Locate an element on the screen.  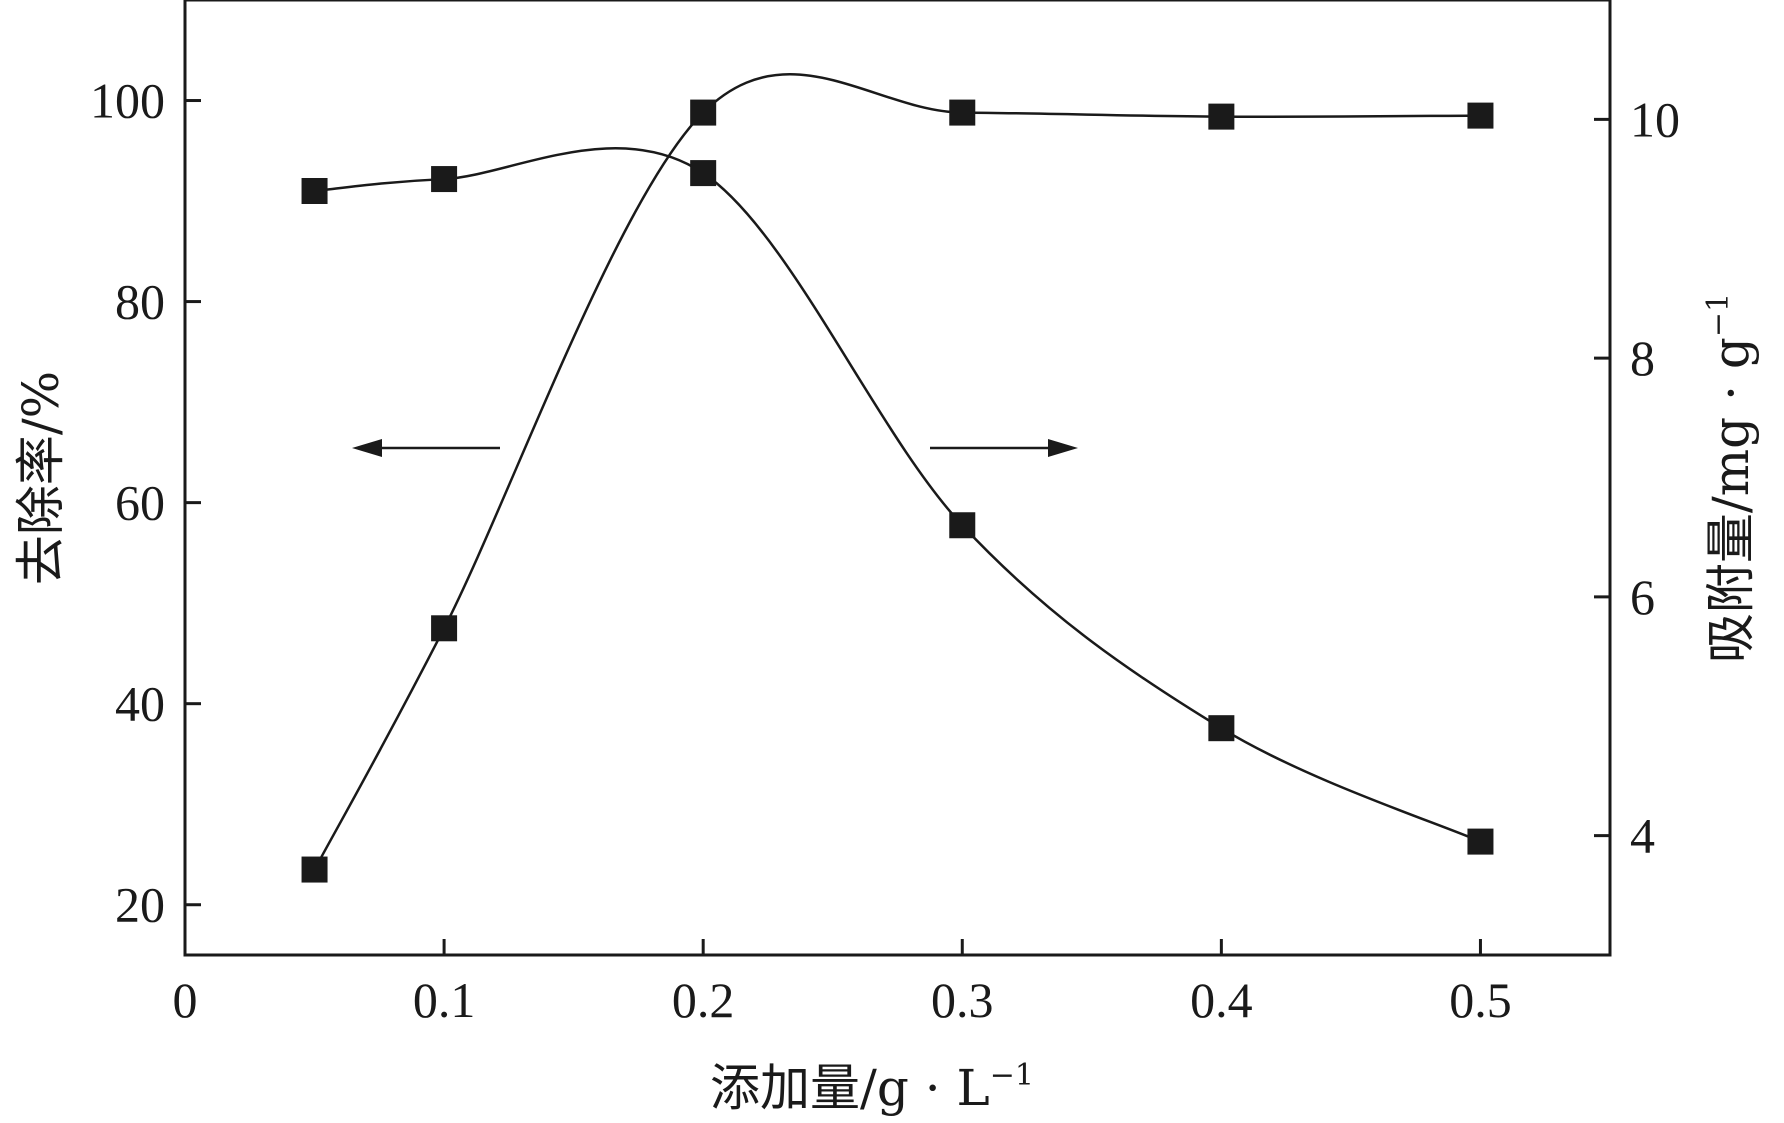
x-axis-title: 添加量/g · L−1 is located at coordinates (872, 1087).